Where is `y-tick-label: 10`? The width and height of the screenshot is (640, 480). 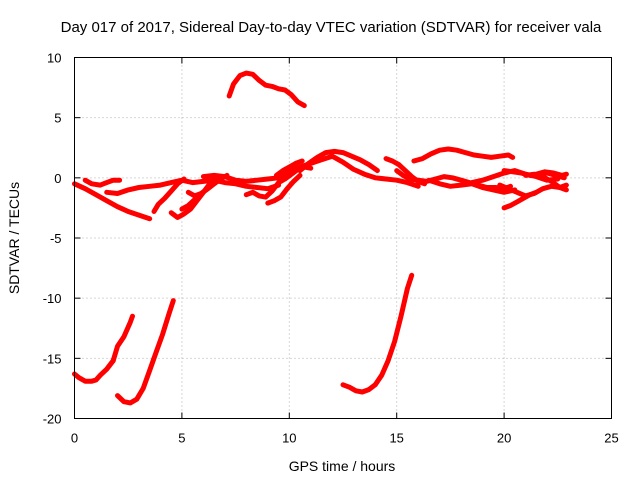
y-tick-label: 10 is located at coordinates (54, 58).